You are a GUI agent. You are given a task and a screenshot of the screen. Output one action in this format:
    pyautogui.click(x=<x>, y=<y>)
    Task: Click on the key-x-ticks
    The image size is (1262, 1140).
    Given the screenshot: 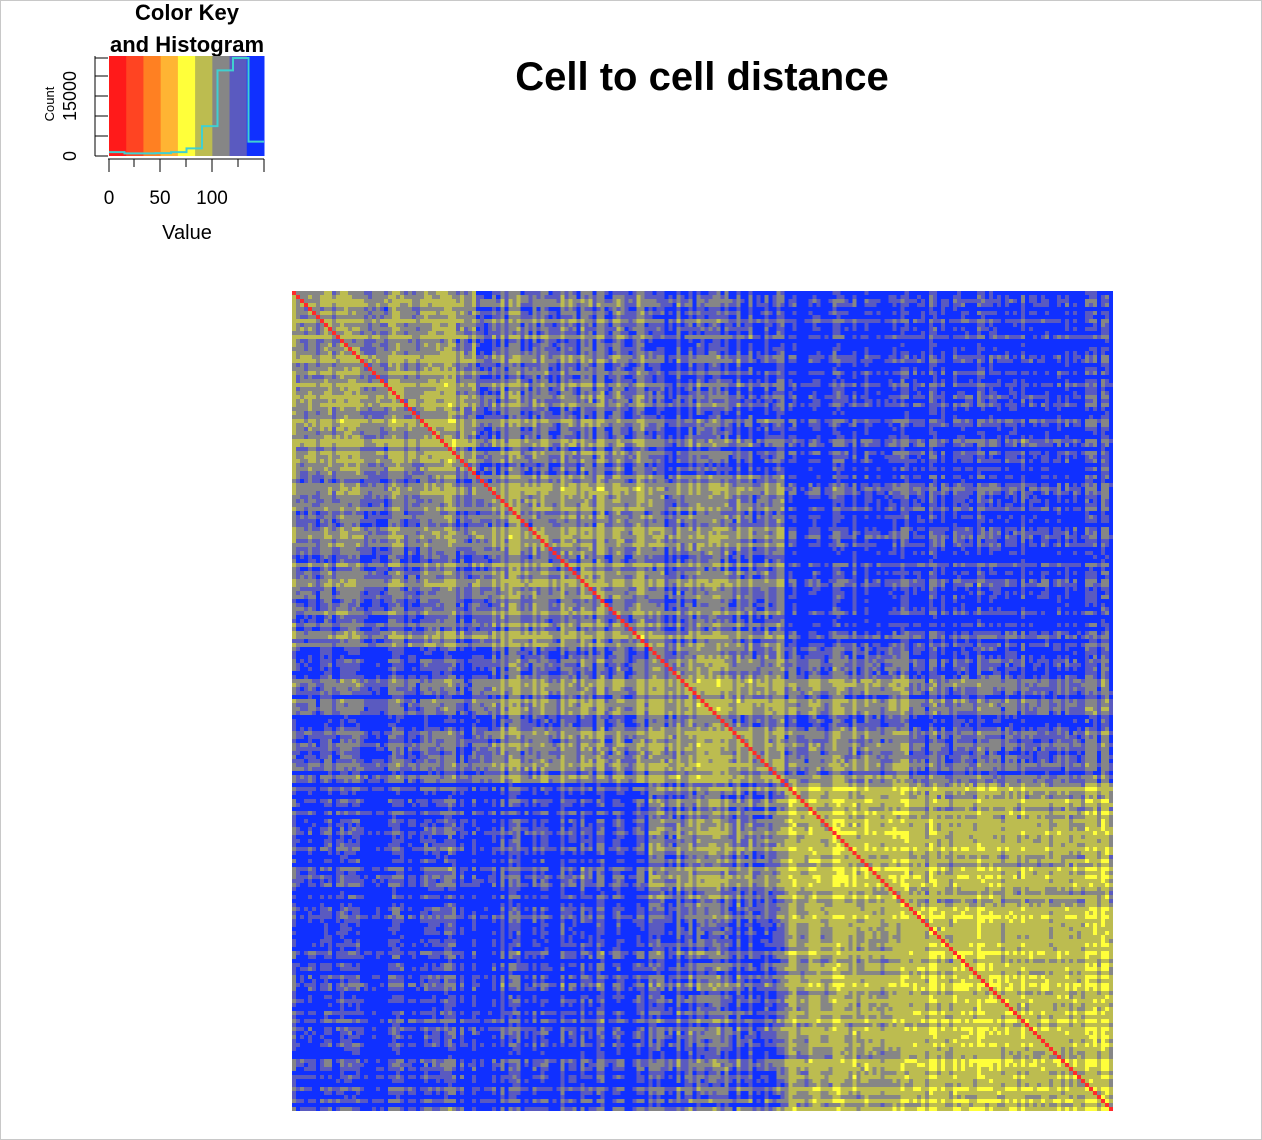 What is the action you would take?
    pyautogui.click(x=186, y=165)
    